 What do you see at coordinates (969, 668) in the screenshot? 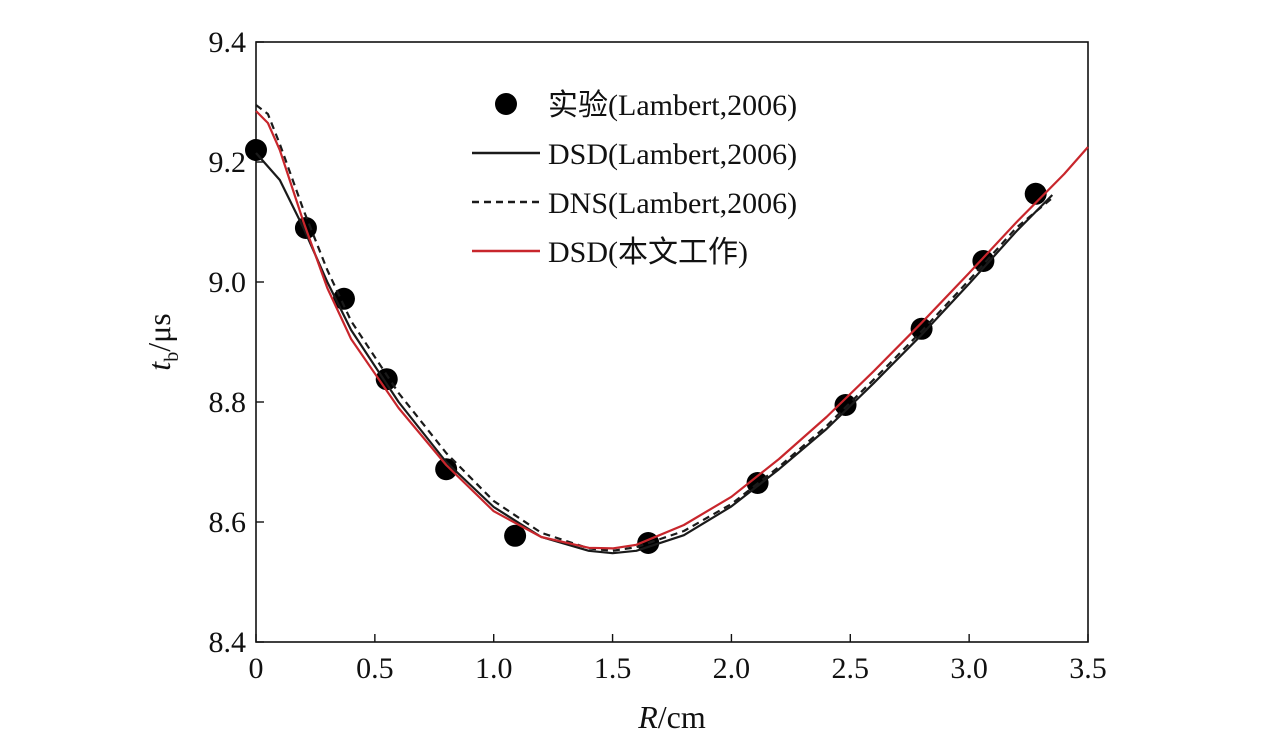
I see `x-tick-label: 3.0` at bounding box center [969, 668].